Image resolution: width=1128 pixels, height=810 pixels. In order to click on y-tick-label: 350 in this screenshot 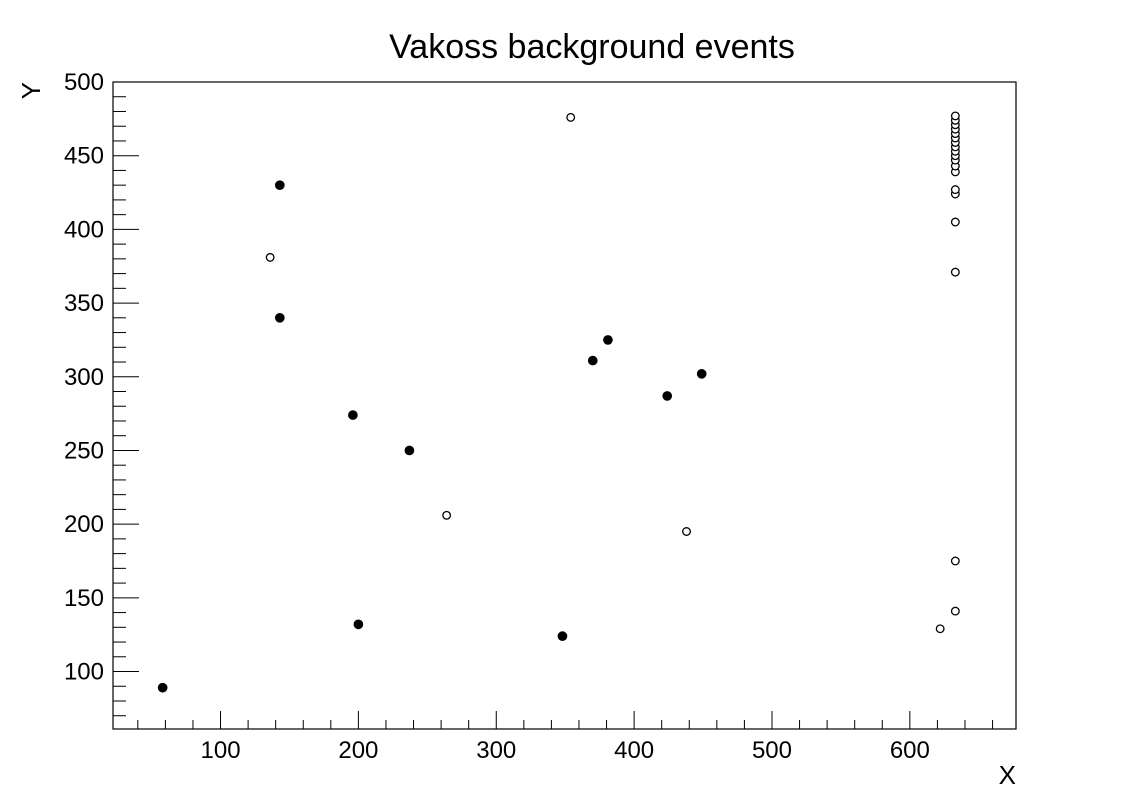, I will do `click(84, 303)`.